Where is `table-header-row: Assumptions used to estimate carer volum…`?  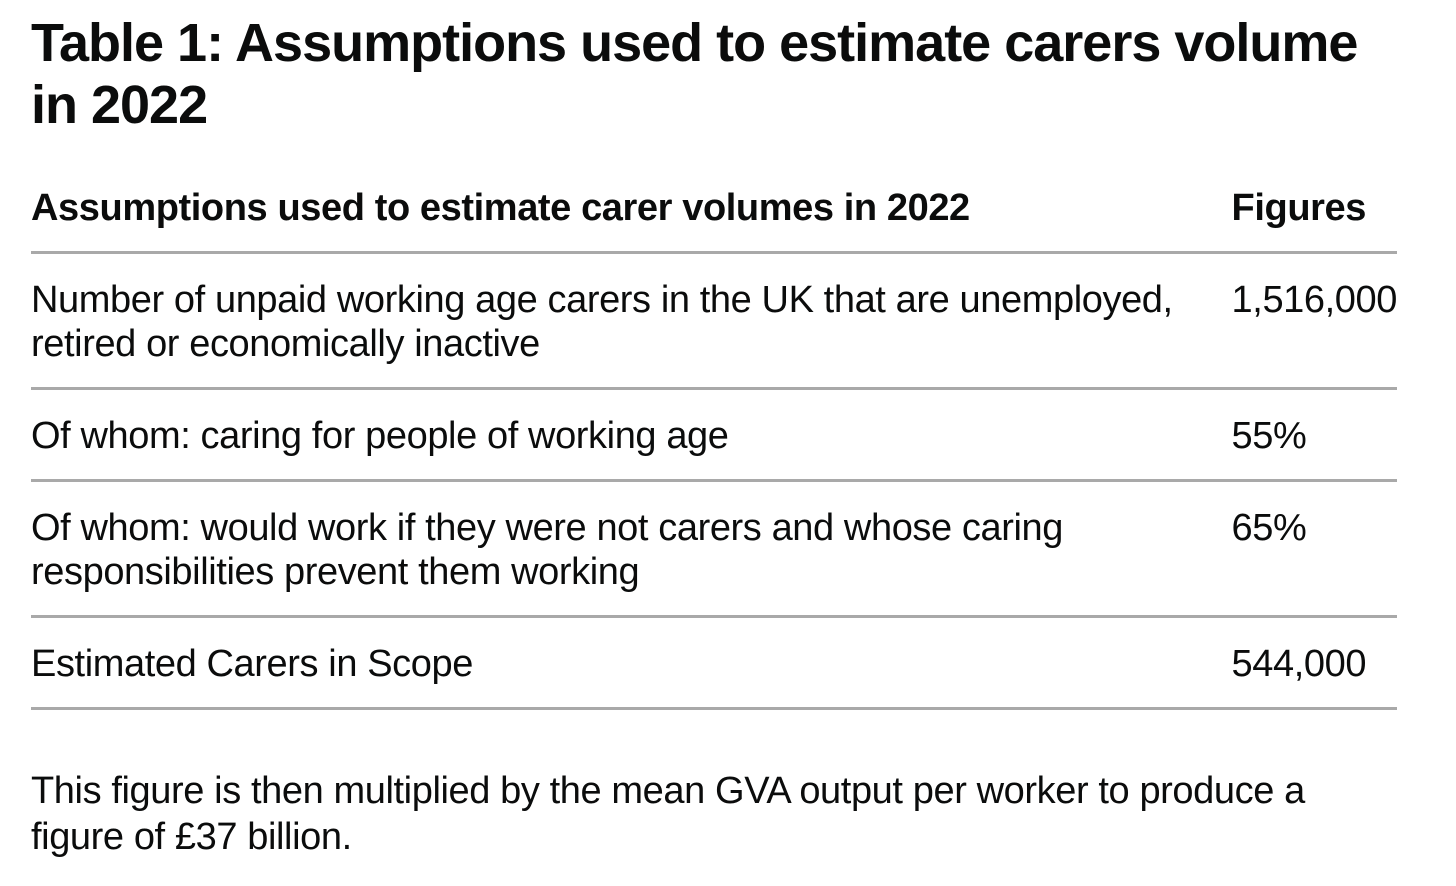 table-header-row: Assumptions used to estimate carer volum… is located at coordinates (714, 220).